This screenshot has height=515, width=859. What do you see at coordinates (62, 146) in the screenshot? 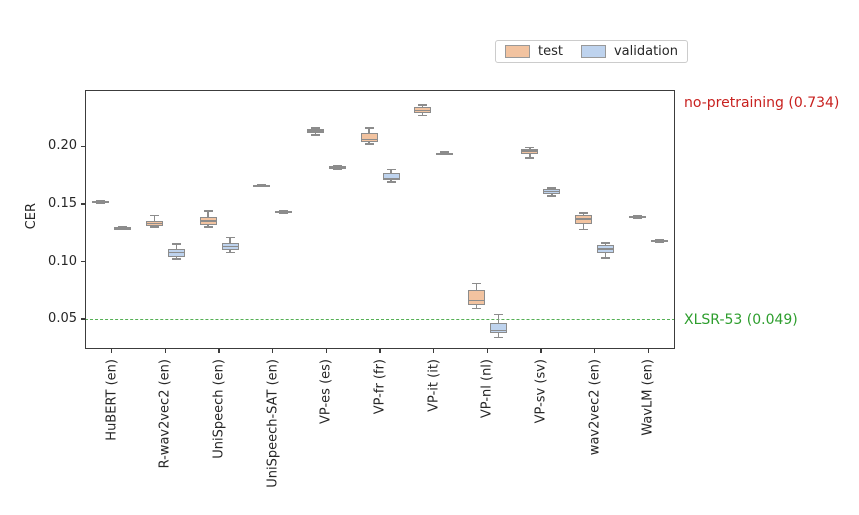
I see `y-tick-label: 0.20` at bounding box center [62, 146].